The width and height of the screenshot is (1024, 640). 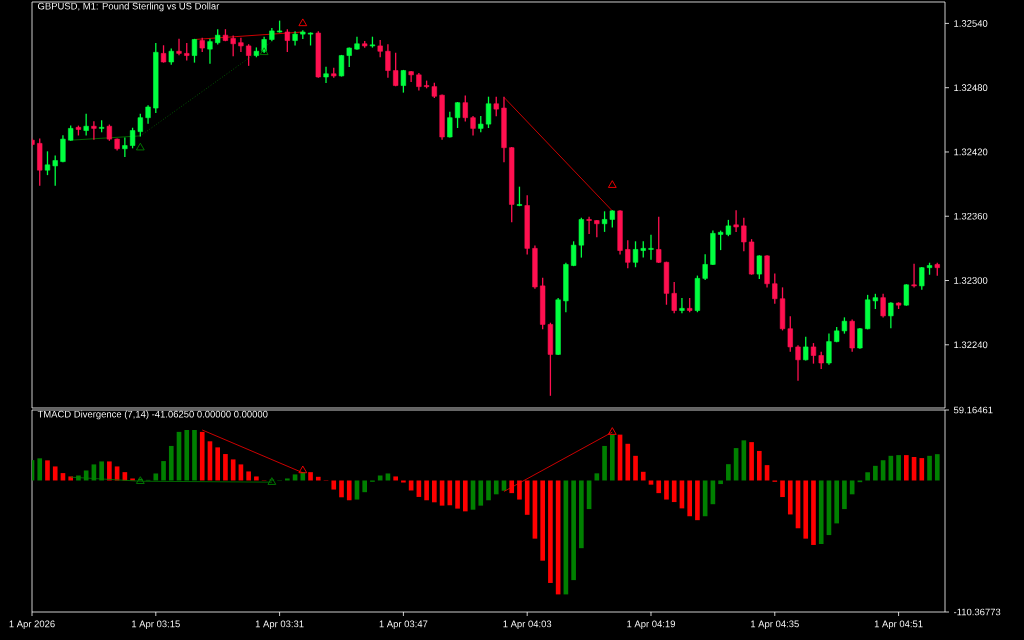 I want to click on y-tick-label: 59.16461, so click(x=973, y=410).